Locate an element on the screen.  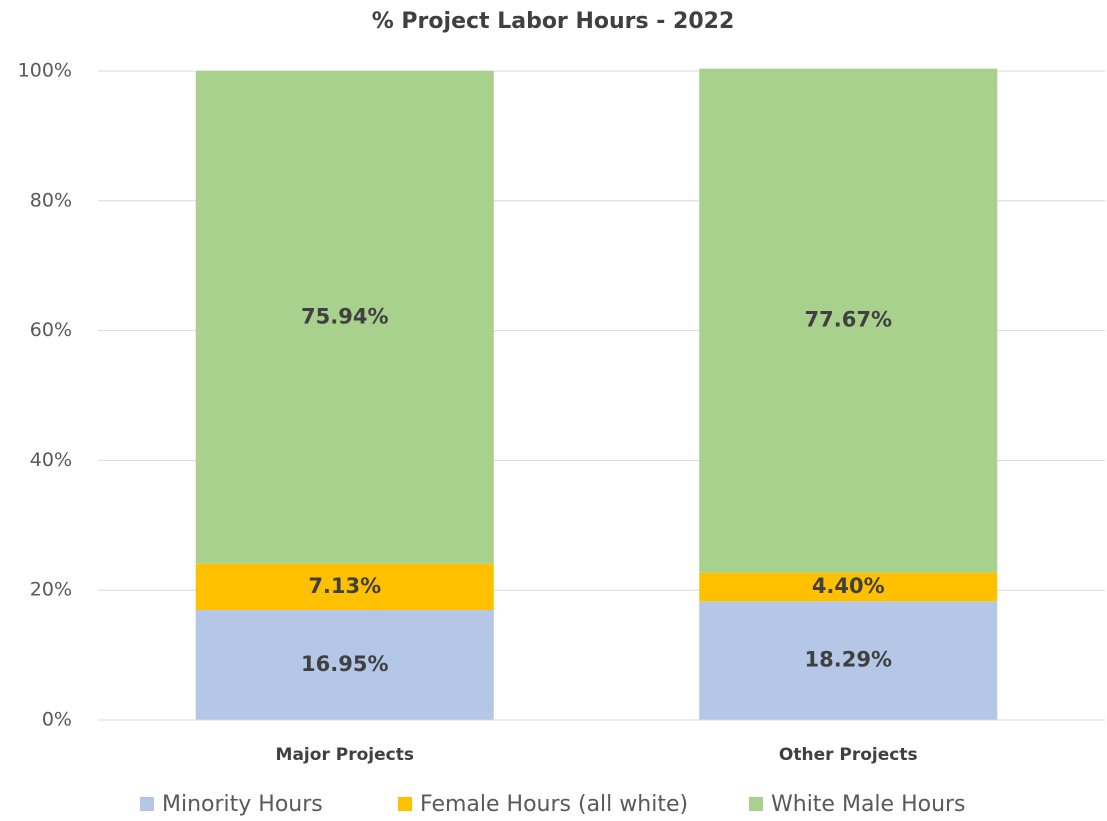
y-tick-label: 100% is located at coordinates (45, 71).